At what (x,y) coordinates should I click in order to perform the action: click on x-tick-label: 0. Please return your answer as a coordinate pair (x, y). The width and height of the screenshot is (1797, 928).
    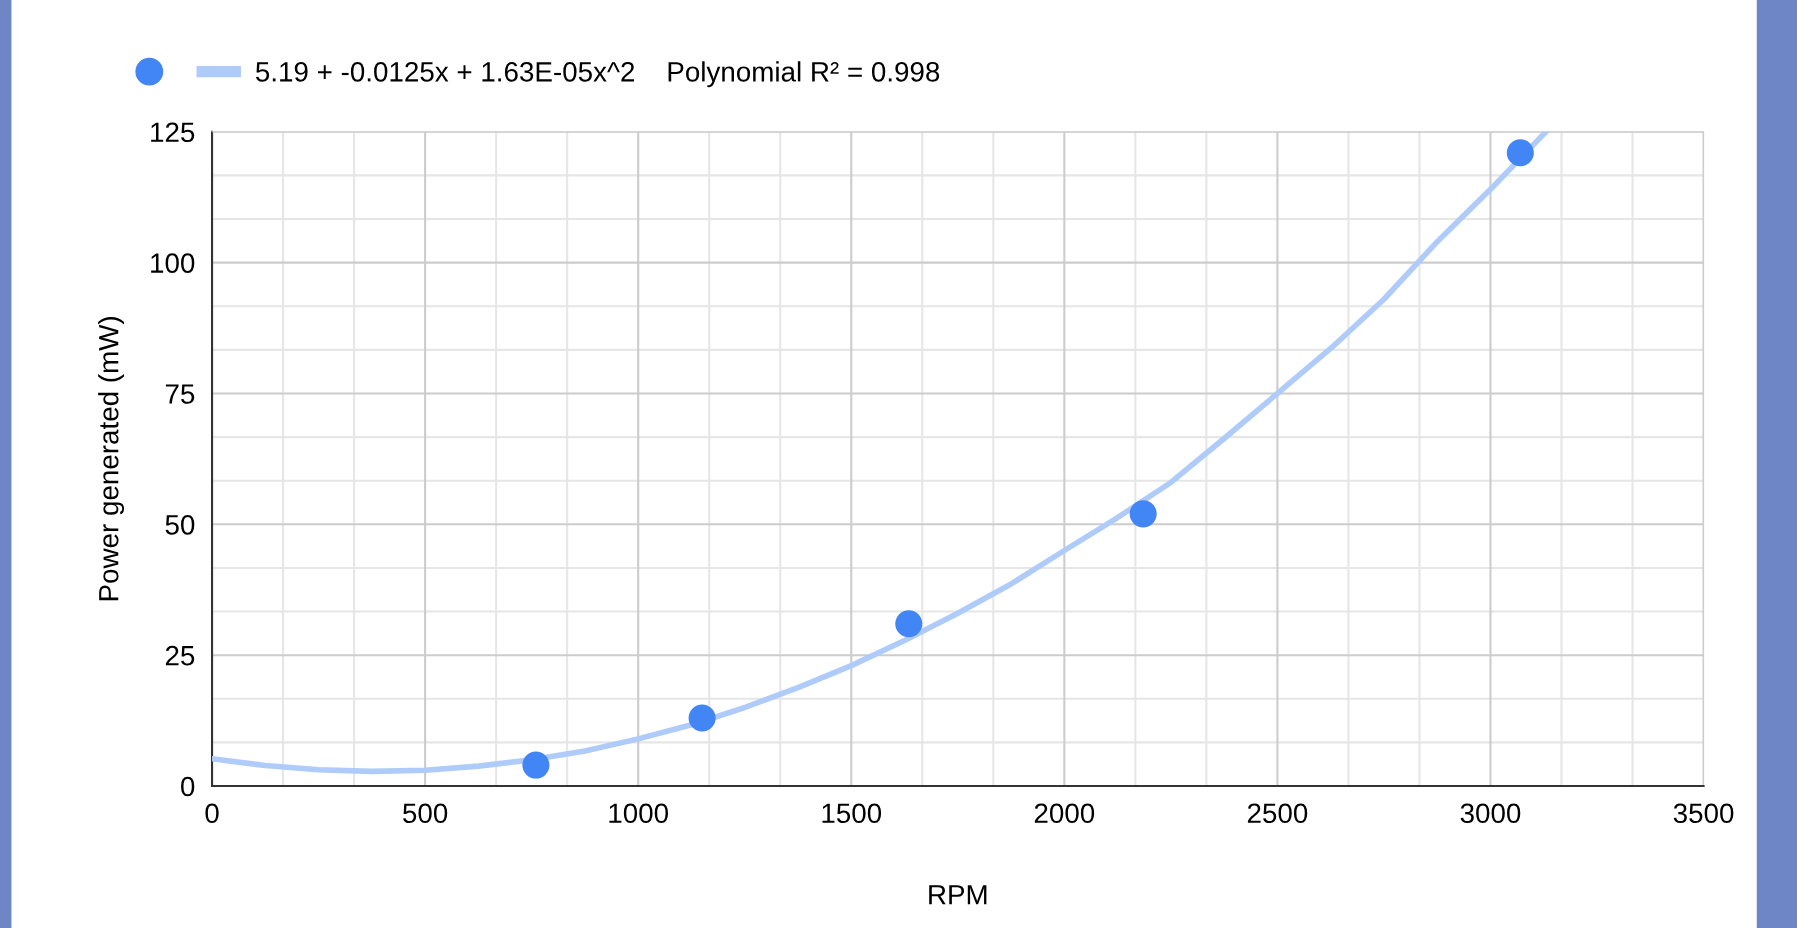
    Looking at the image, I should click on (212, 813).